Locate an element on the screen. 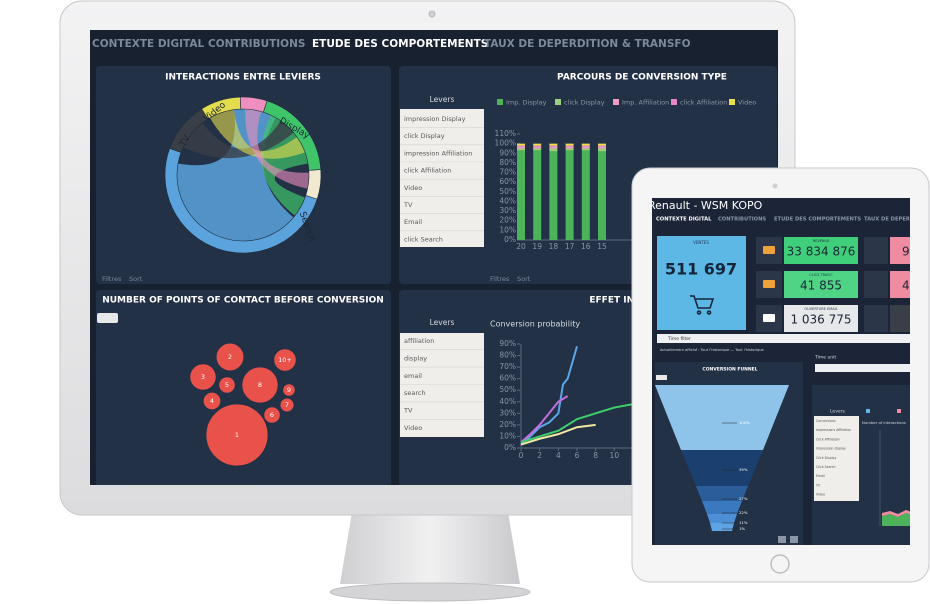 Image resolution: width=930 pixels, height=604 pixels. time-unit-input is located at coordinates (865, 368).